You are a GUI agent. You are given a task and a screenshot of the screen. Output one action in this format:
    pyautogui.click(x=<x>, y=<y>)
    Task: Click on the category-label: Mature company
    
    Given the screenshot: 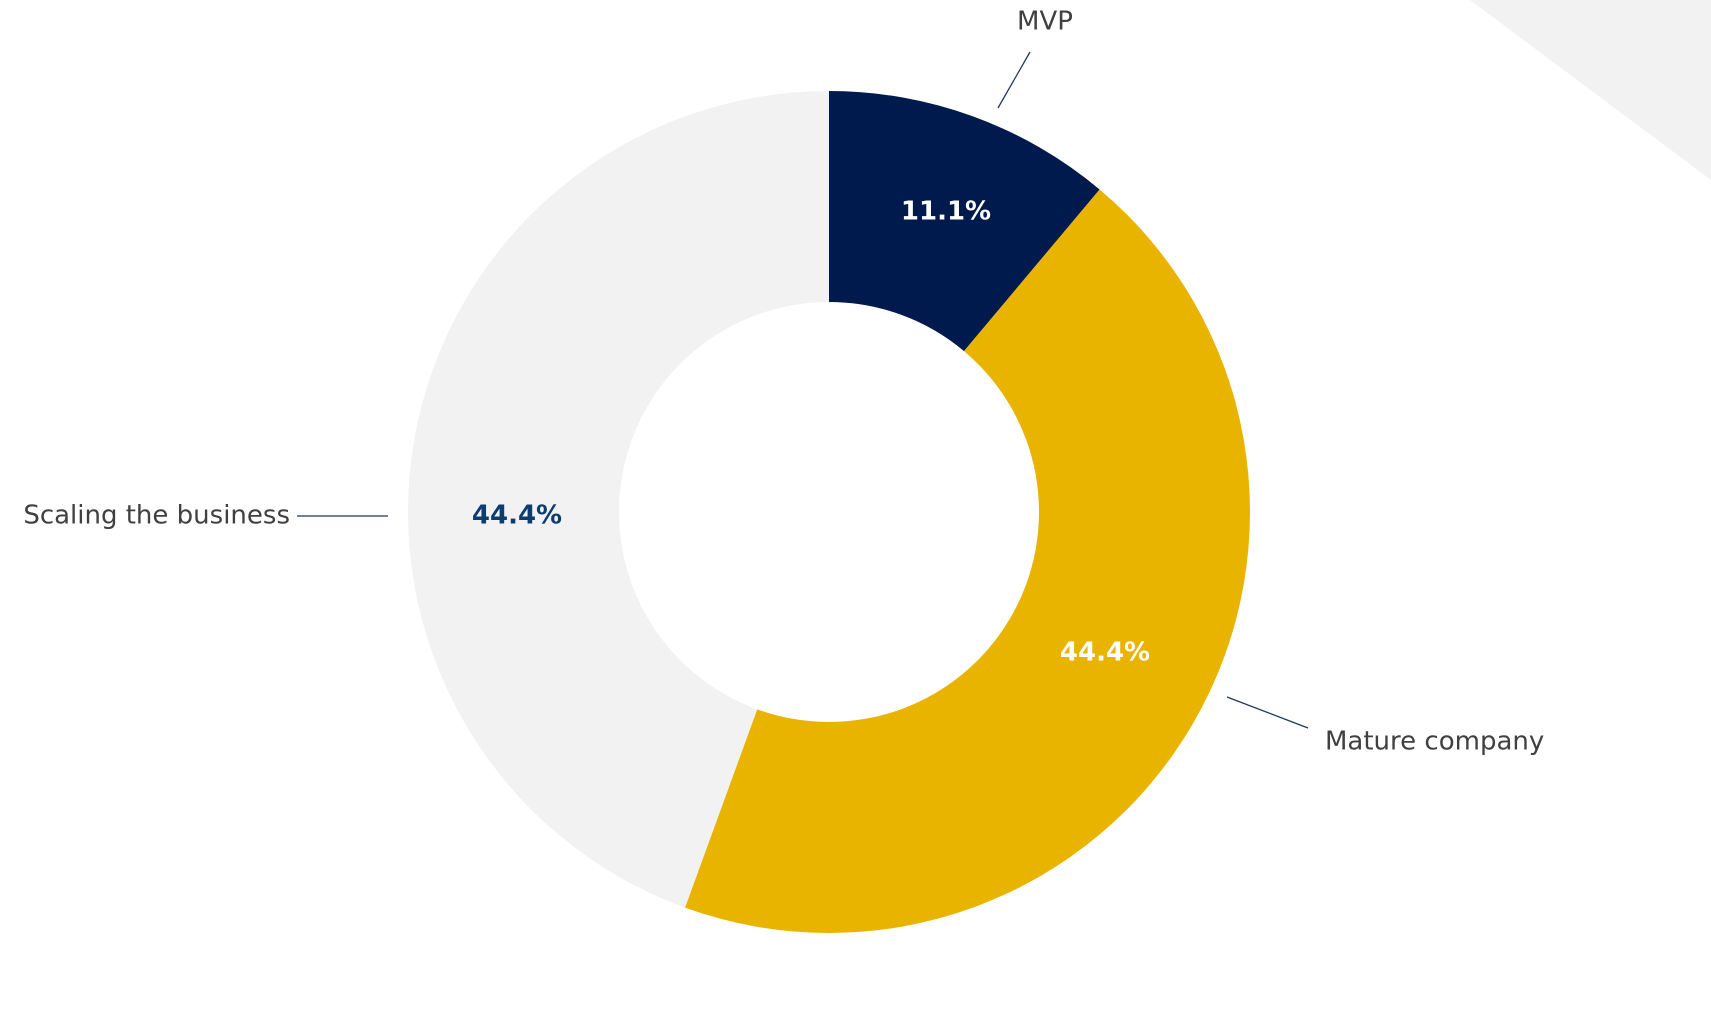 What is the action you would take?
    pyautogui.click(x=1434, y=742)
    